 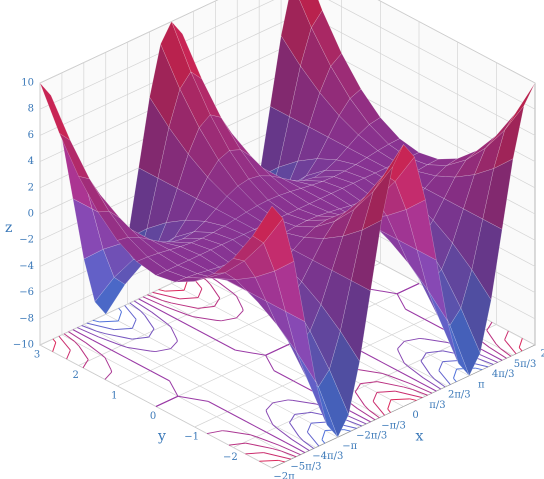 I want to click on x-tick-label: −4π/3, so click(x=327, y=456).